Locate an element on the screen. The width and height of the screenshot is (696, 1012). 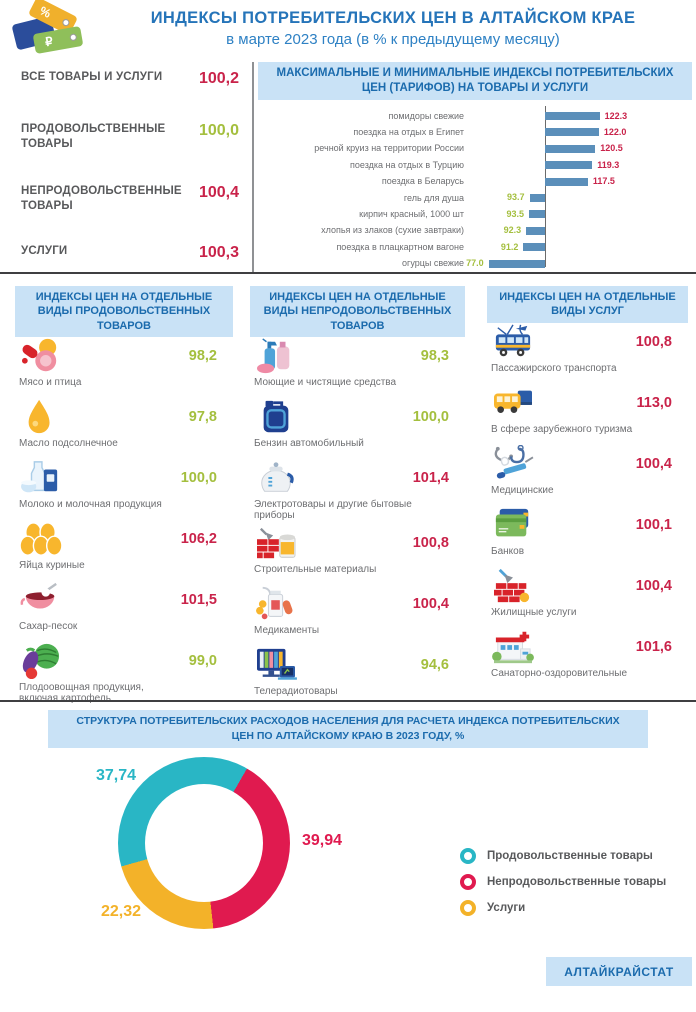
service-label: Медицинские is located at coordinates (522, 490).